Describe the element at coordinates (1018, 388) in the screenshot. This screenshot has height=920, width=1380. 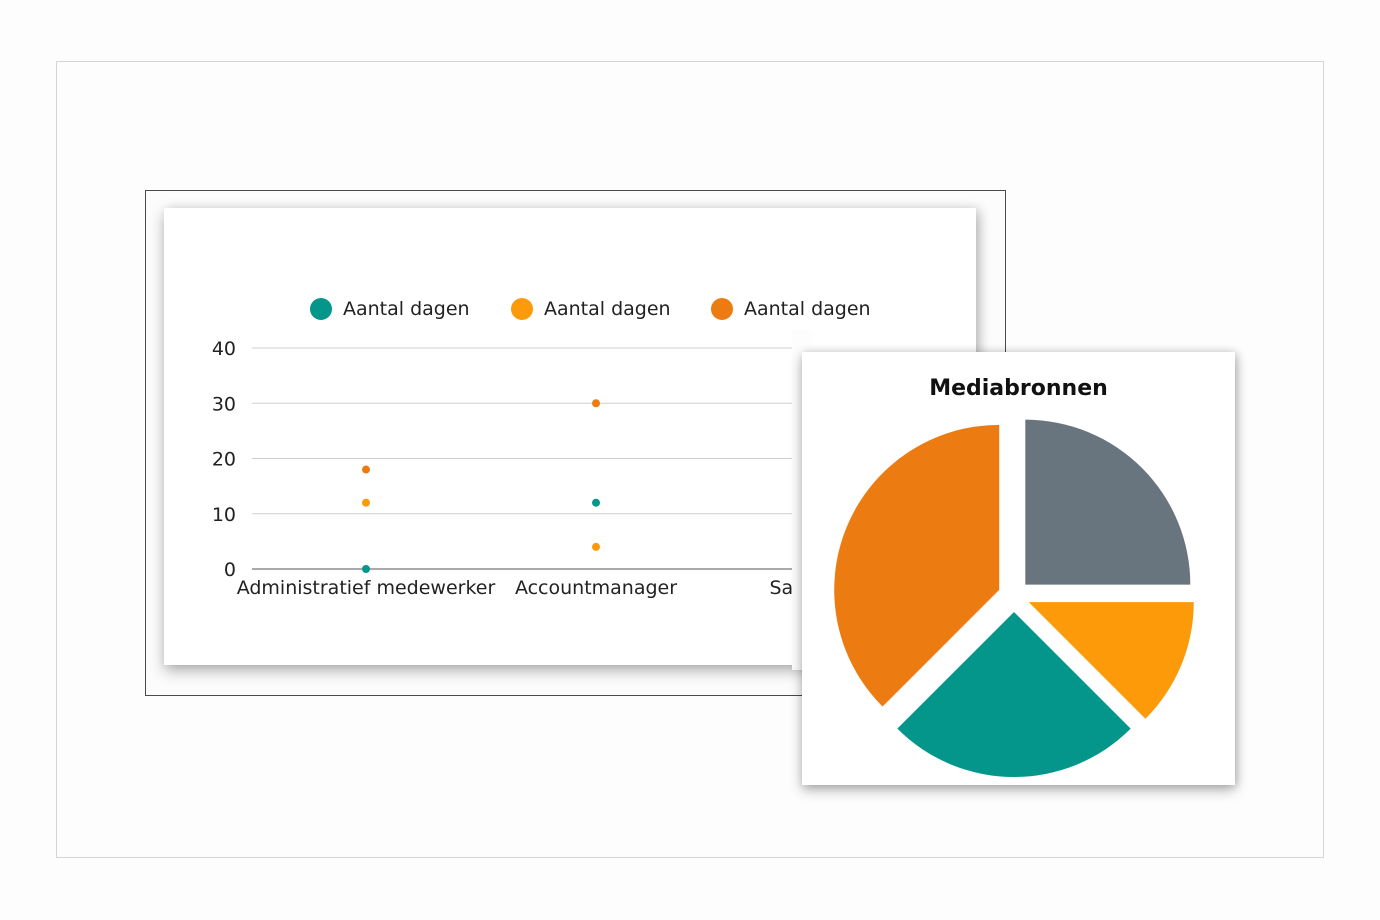
I see `pie-chart-title: Mediabronnen` at that location.